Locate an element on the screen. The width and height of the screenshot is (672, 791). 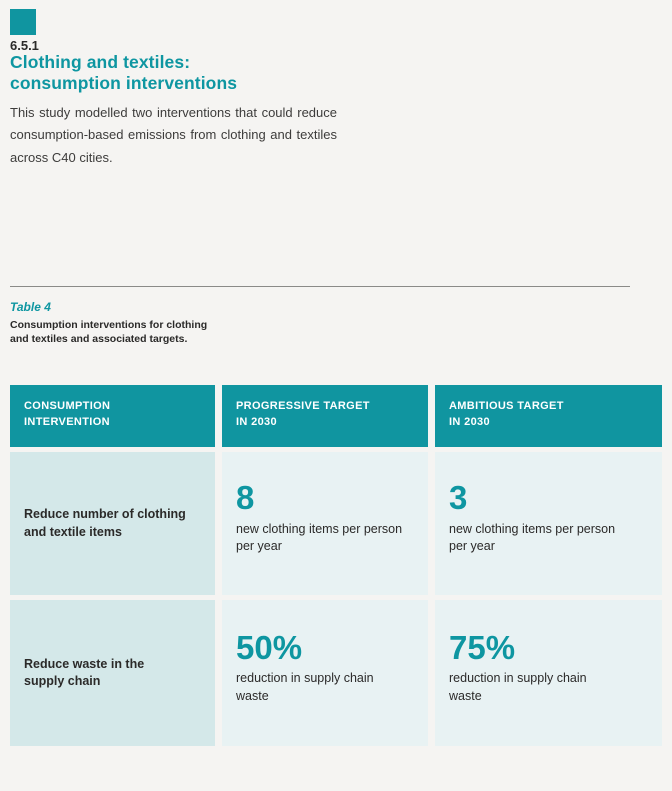
table-row-ambitious-cell: 75% reduction in supply chain waste is located at coordinates (548, 673).